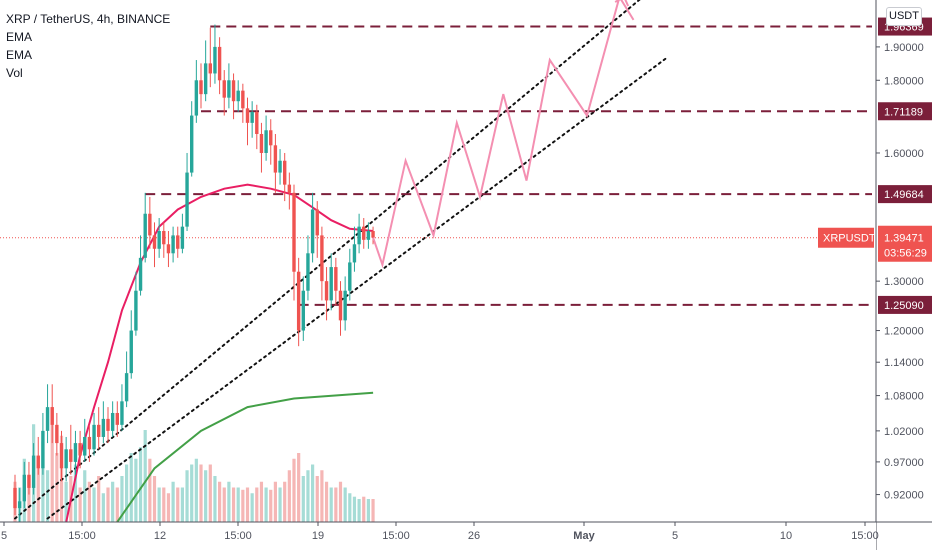 Image resolution: width=932 pixels, height=550 pixels. Describe the element at coordinates (503, 134) in the screenshot. I see `projection-path` at that location.